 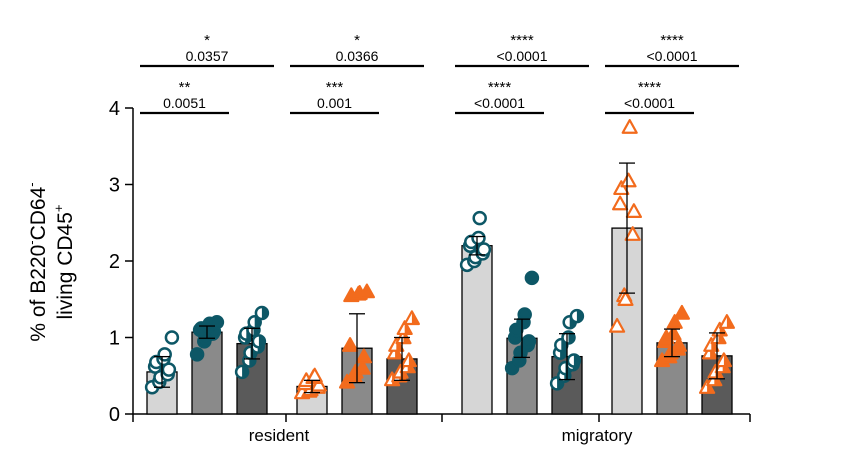 What do you see at coordinates (114, 262) in the screenshot?
I see `y-tick-label: 2` at bounding box center [114, 262].